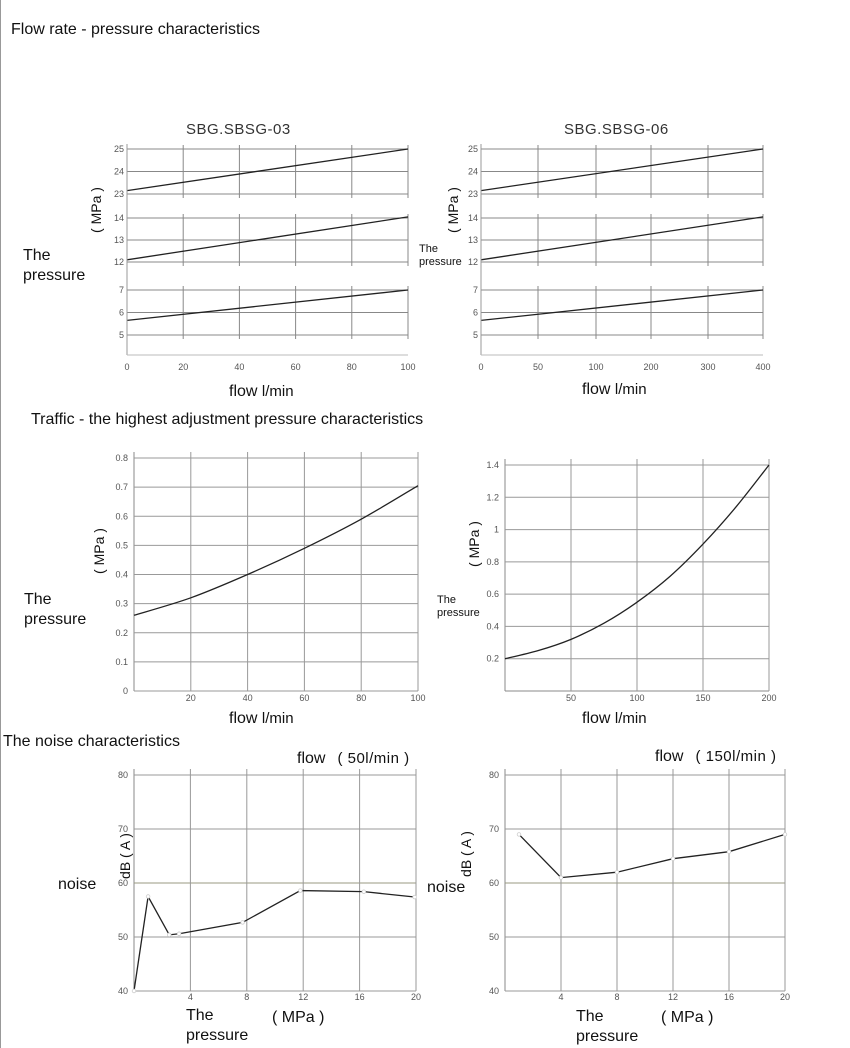  I want to click on chart-fp03: 5 6 7 12 13 14 23 24 25 0 20 40 60 80 100, so click(265, 258).